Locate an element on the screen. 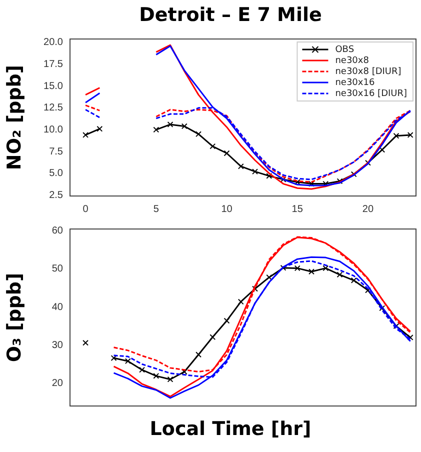 The image size is (421, 452). x-tick-label: 5 is located at coordinates (156, 209).